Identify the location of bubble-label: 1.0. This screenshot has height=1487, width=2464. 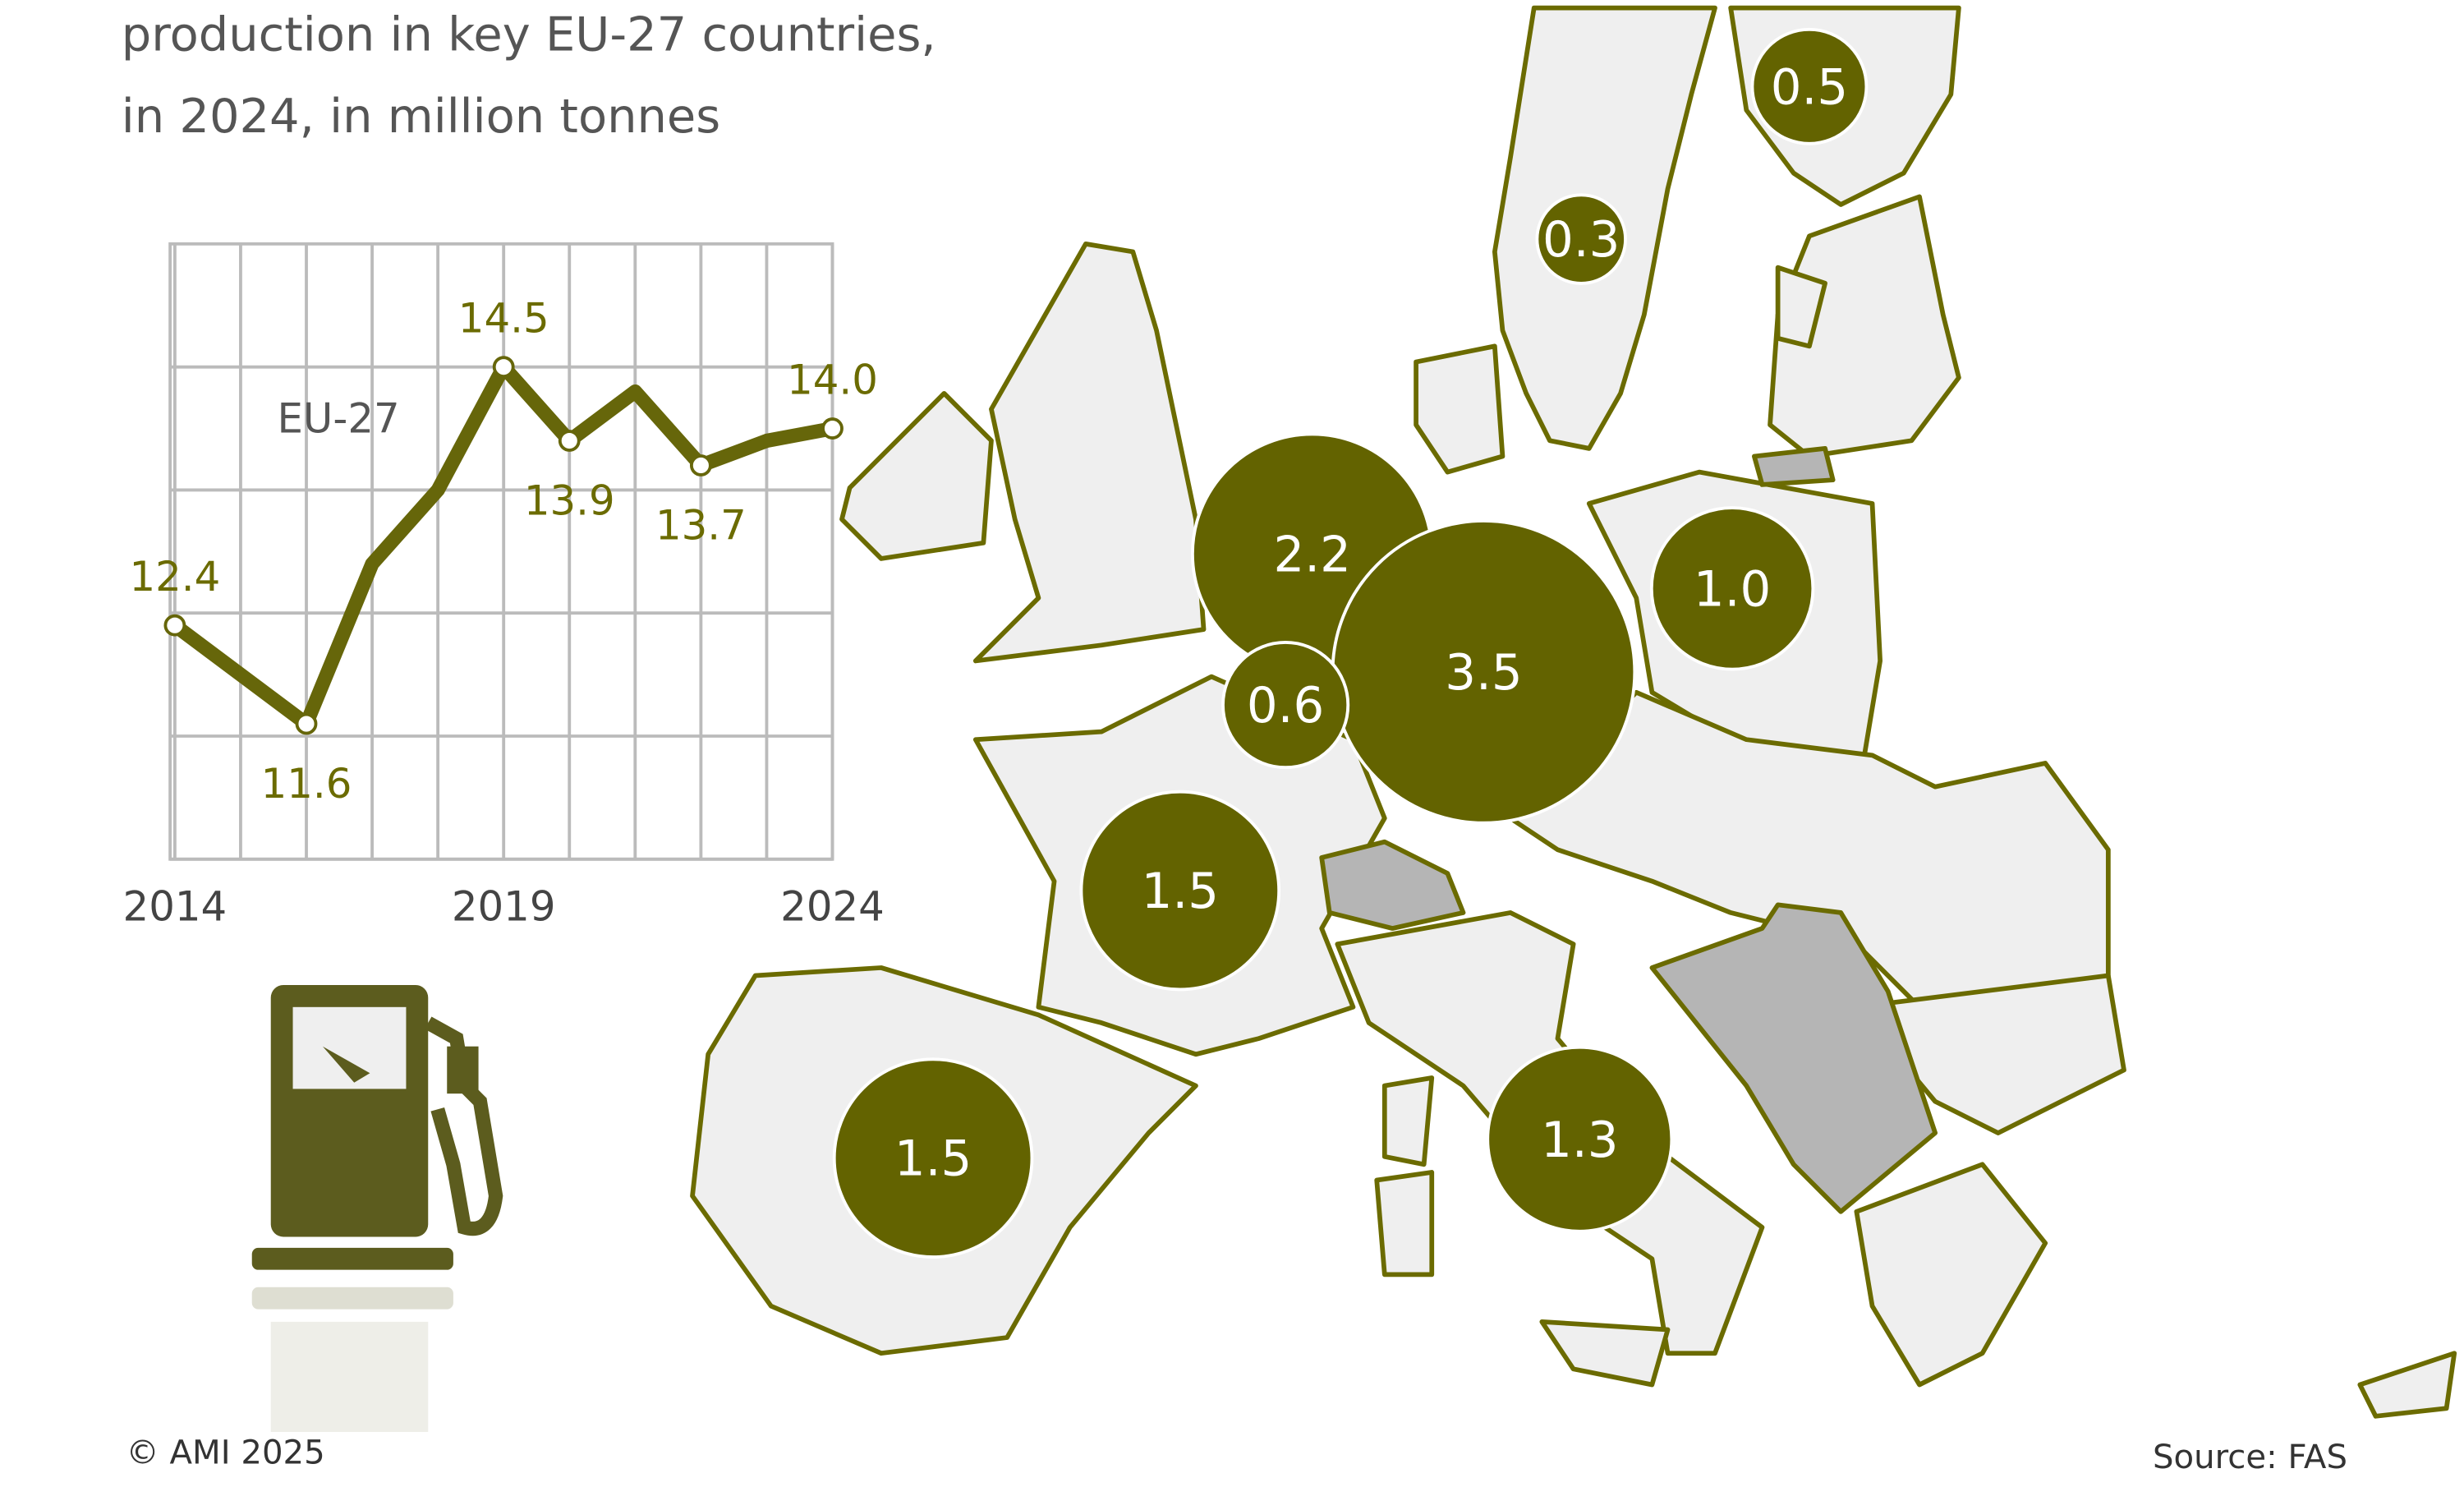
(1732, 589).